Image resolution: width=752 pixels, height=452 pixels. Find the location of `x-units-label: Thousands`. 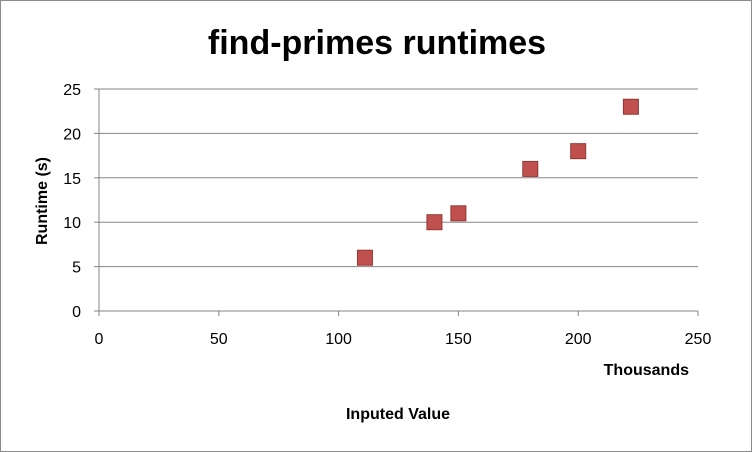

x-units-label: Thousands is located at coordinates (646, 370).